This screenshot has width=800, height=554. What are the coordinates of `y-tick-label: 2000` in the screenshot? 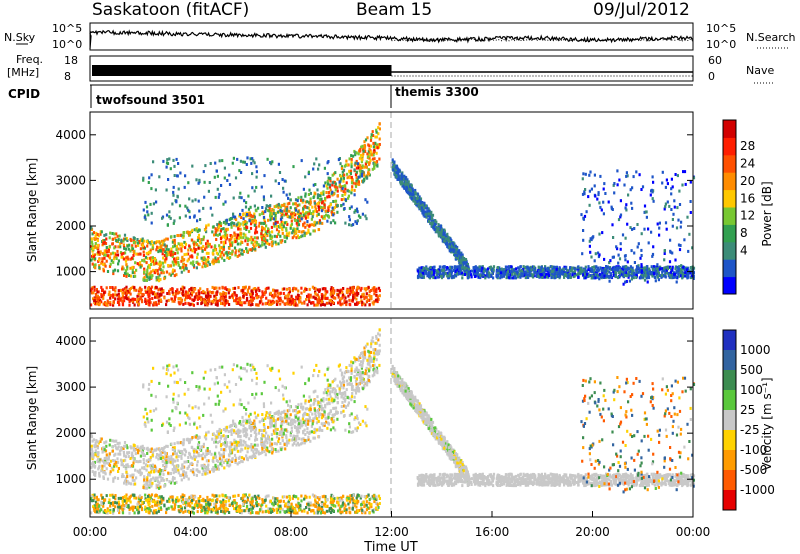 It's located at (70, 226).